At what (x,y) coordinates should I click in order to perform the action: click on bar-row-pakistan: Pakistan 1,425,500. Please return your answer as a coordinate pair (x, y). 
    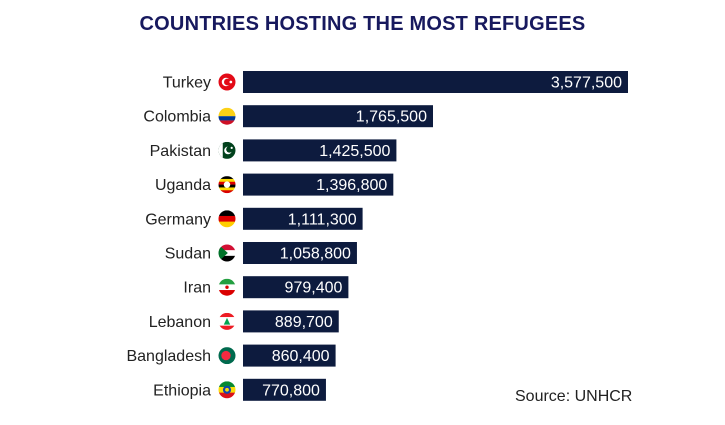
    Looking at the image, I should click on (273, 150).